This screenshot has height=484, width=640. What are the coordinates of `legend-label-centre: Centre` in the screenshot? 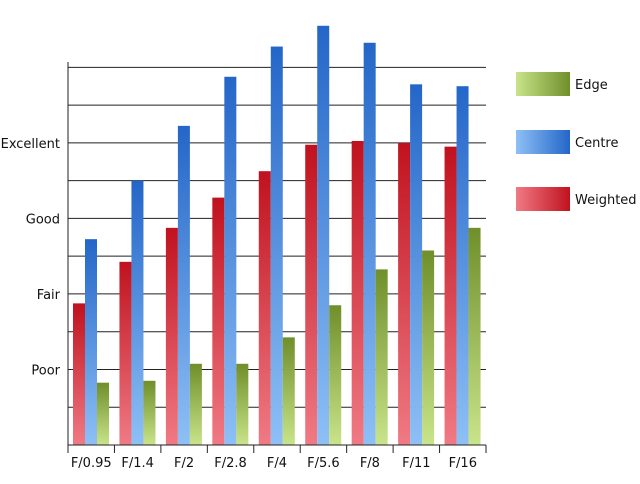 It's located at (596, 143).